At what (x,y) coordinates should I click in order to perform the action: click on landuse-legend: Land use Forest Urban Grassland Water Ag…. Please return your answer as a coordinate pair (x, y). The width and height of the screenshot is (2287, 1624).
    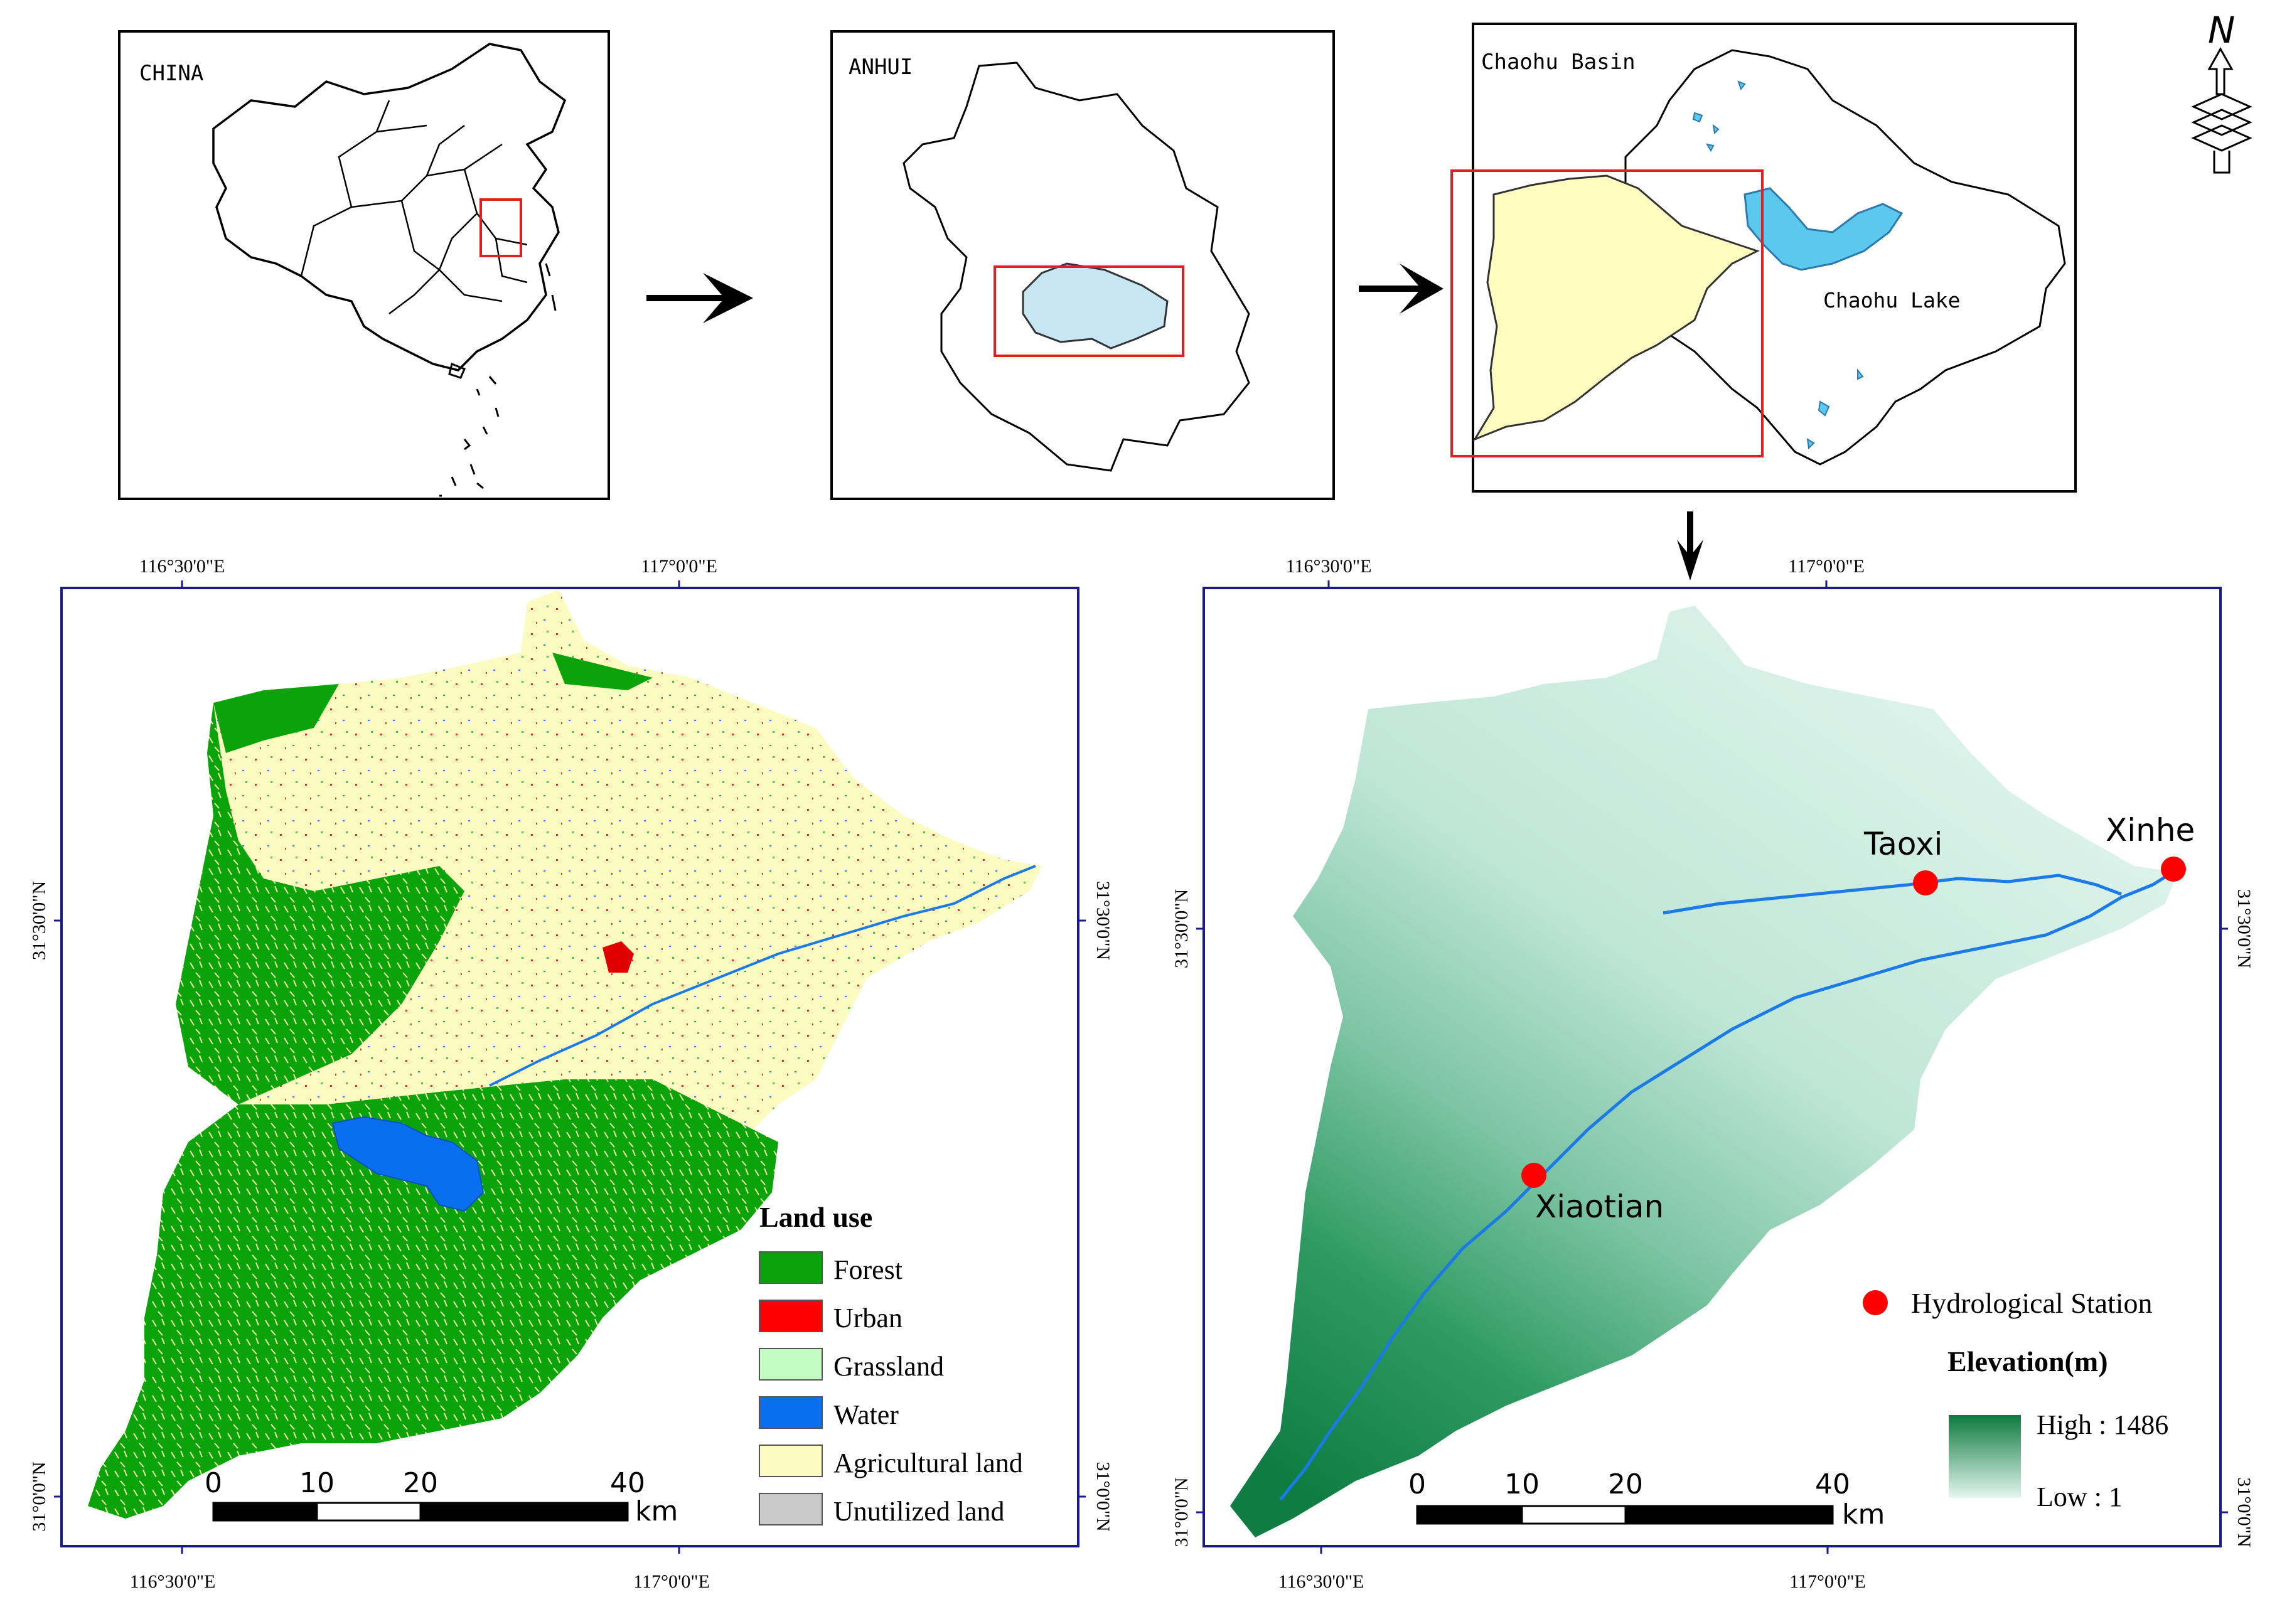
    Looking at the image, I should click on (891, 1364).